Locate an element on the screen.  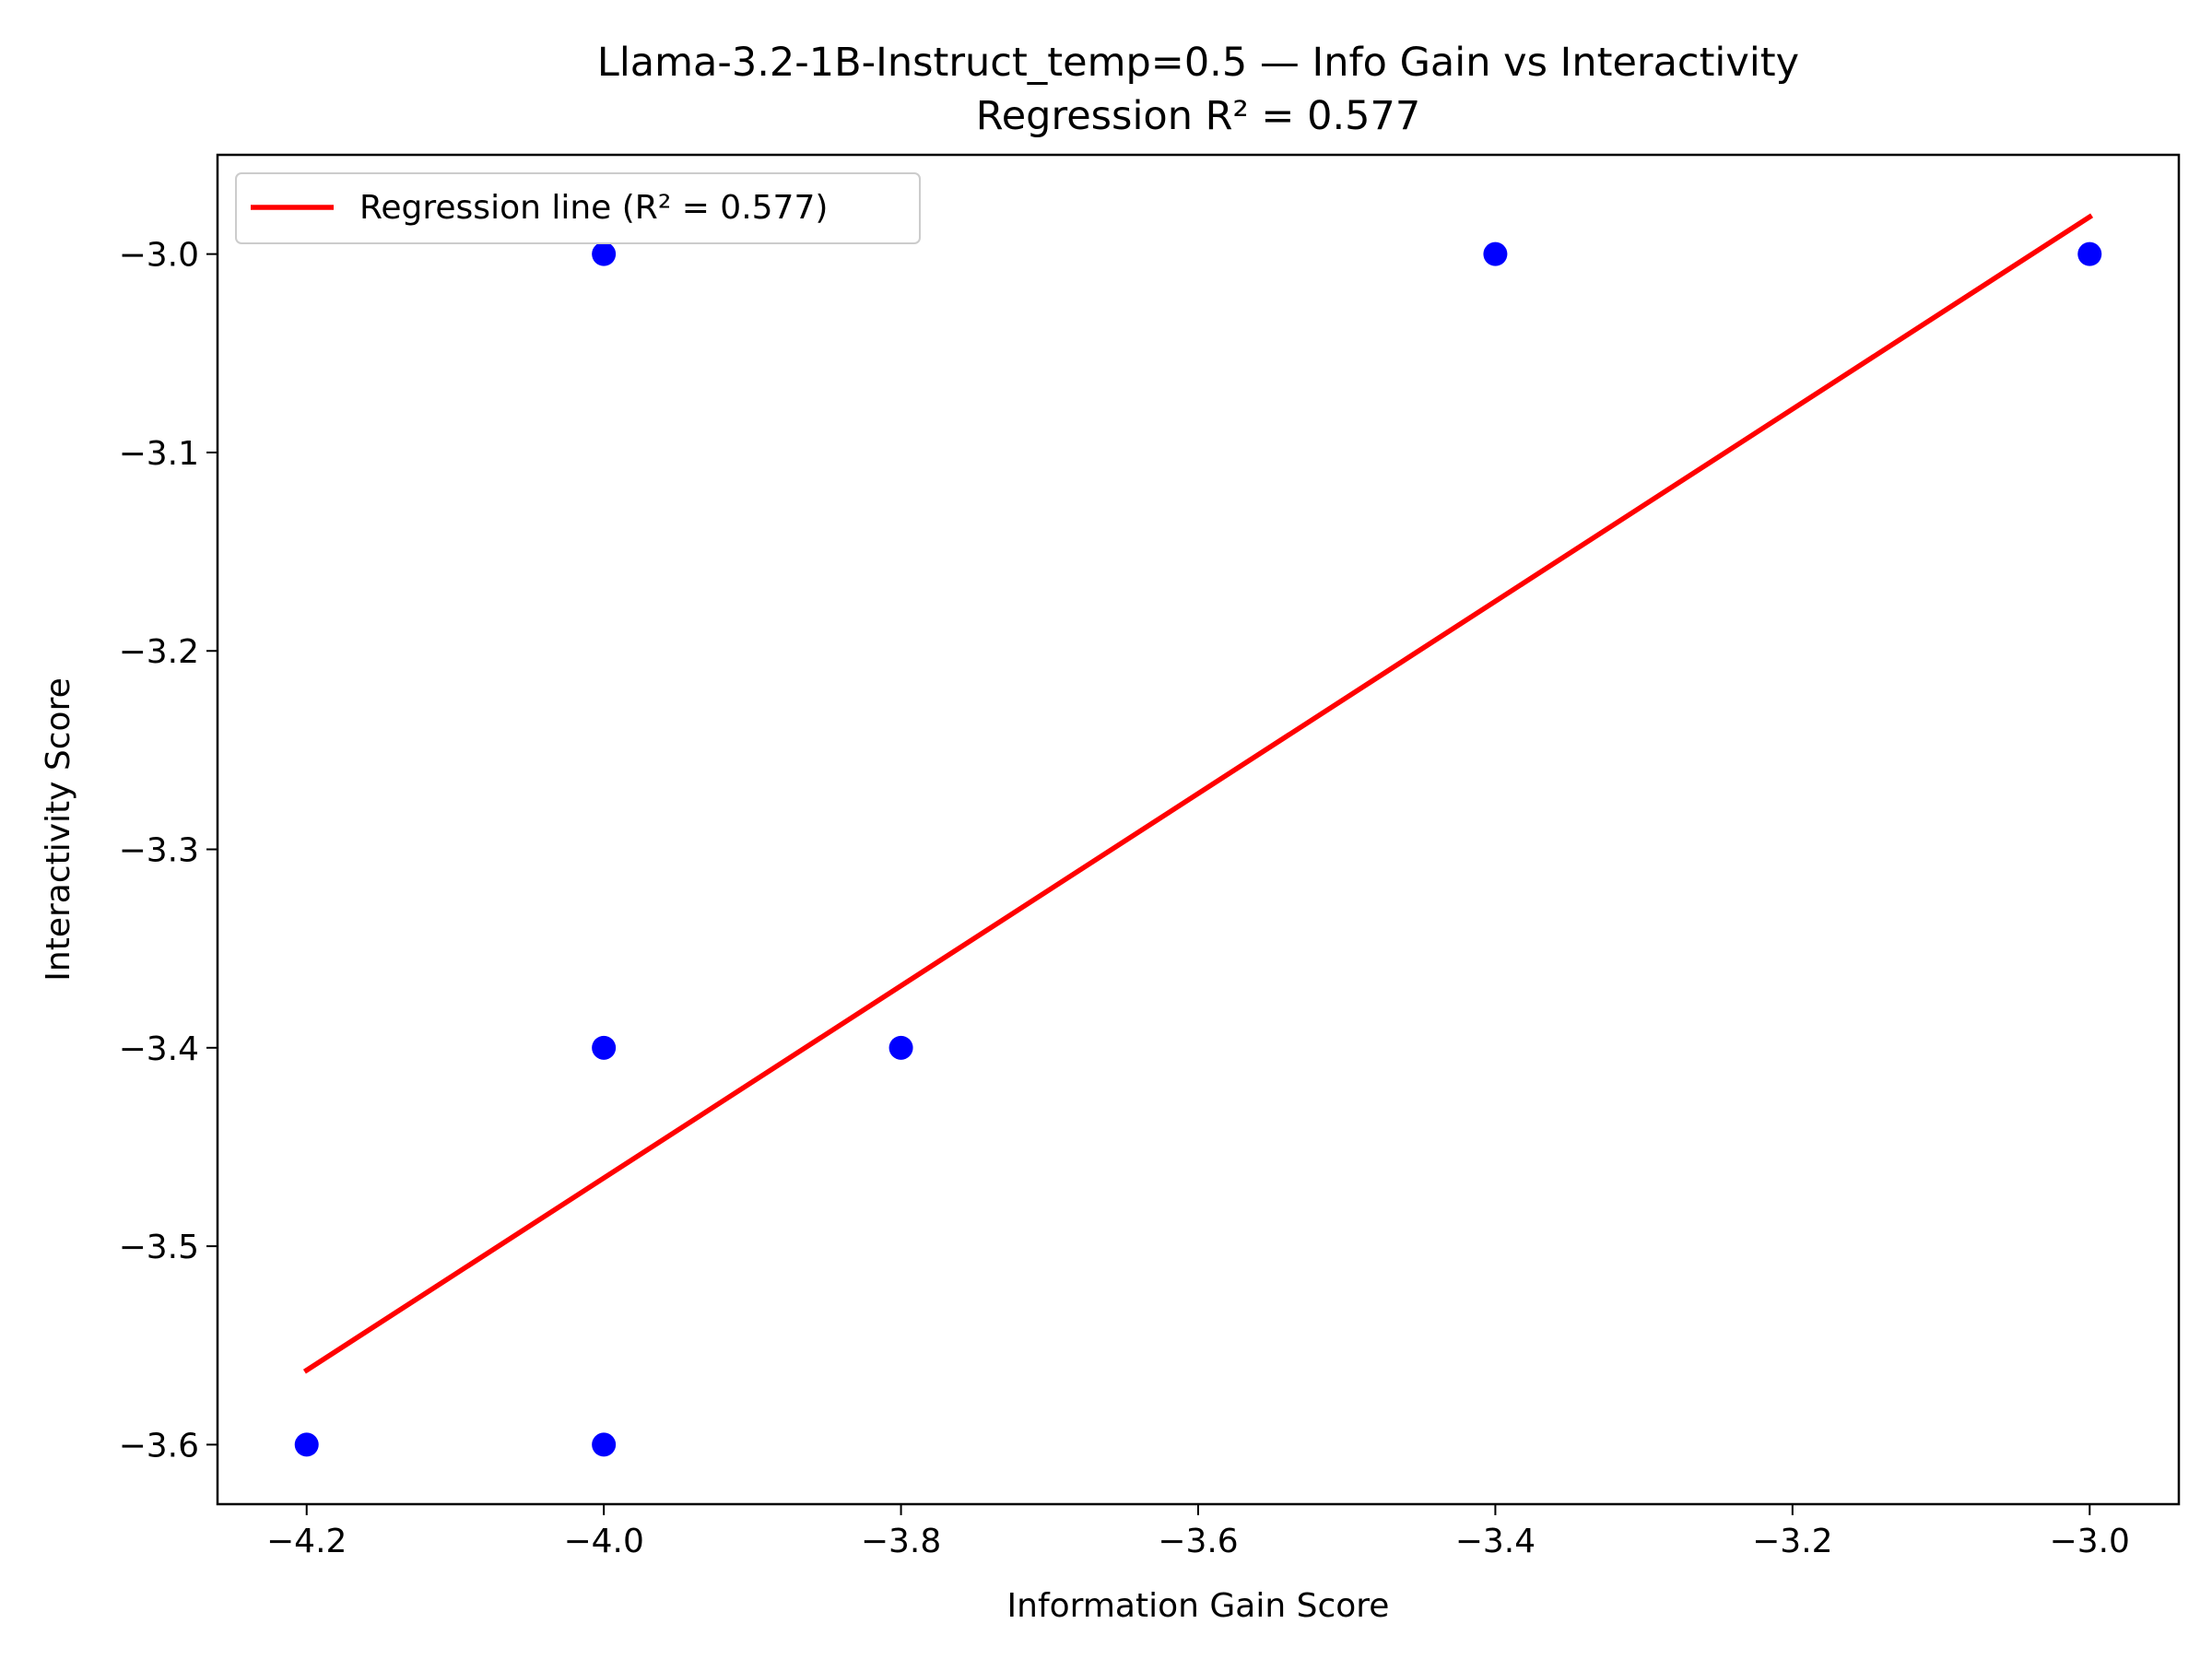
y-tick-label: −3.1 is located at coordinates (159, 454).